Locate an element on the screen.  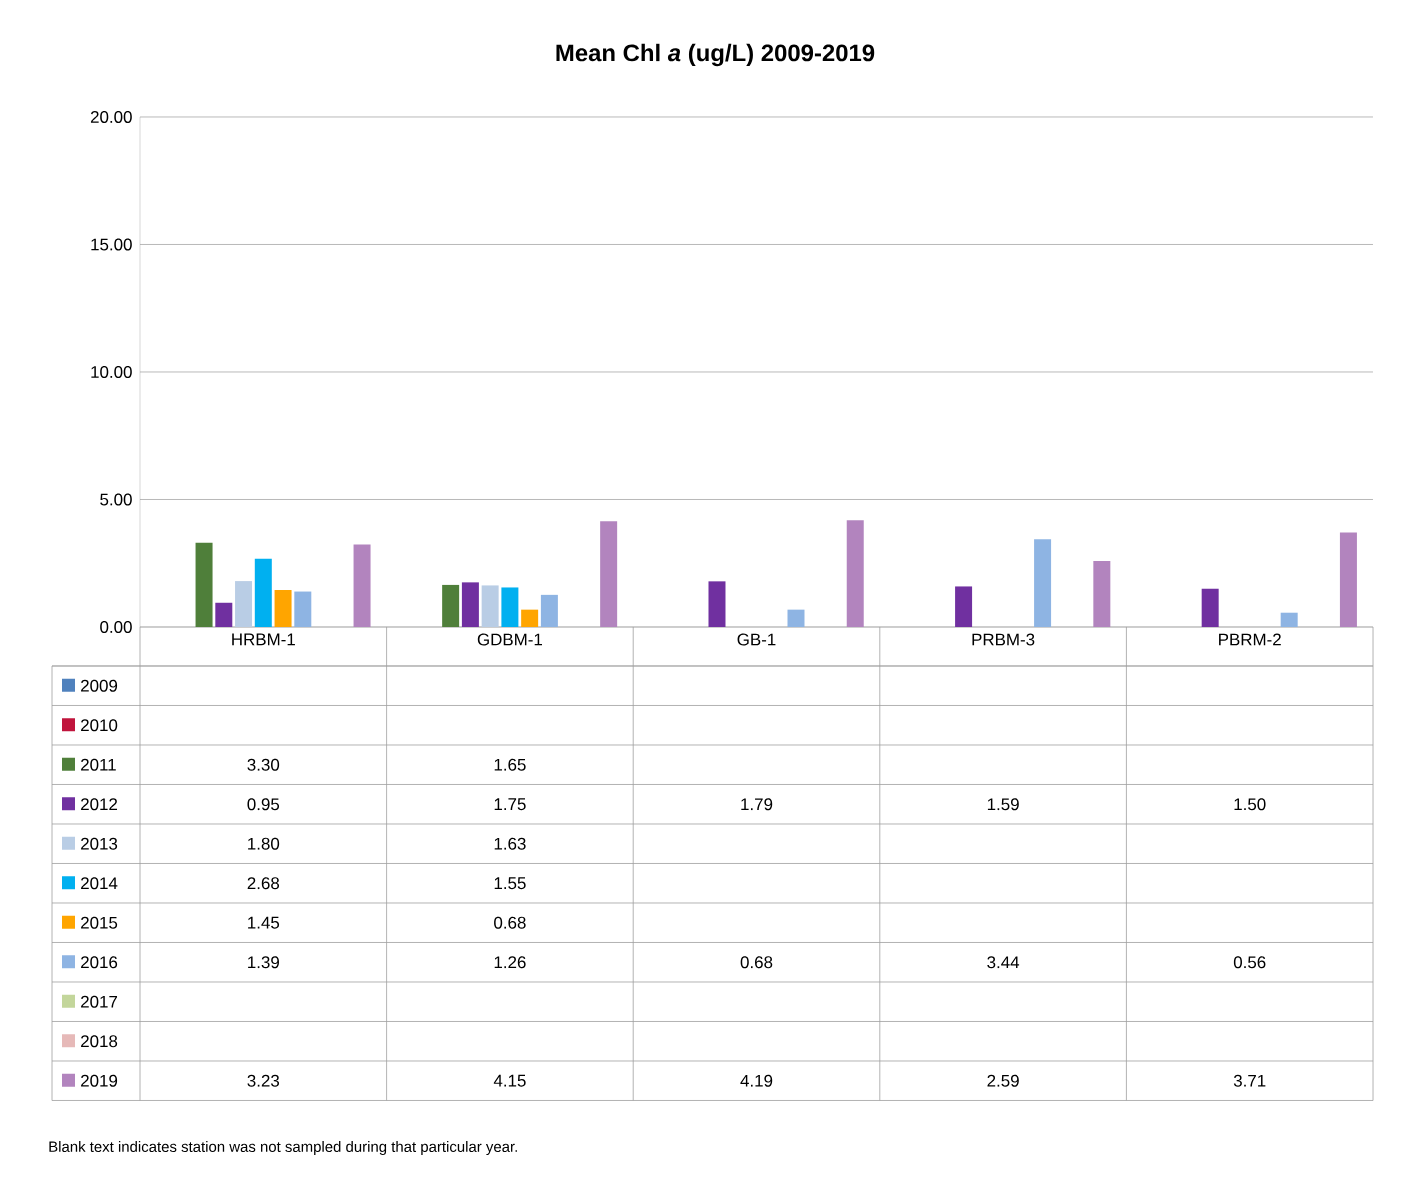
data-label: 2.68 is located at coordinates (263, 883).